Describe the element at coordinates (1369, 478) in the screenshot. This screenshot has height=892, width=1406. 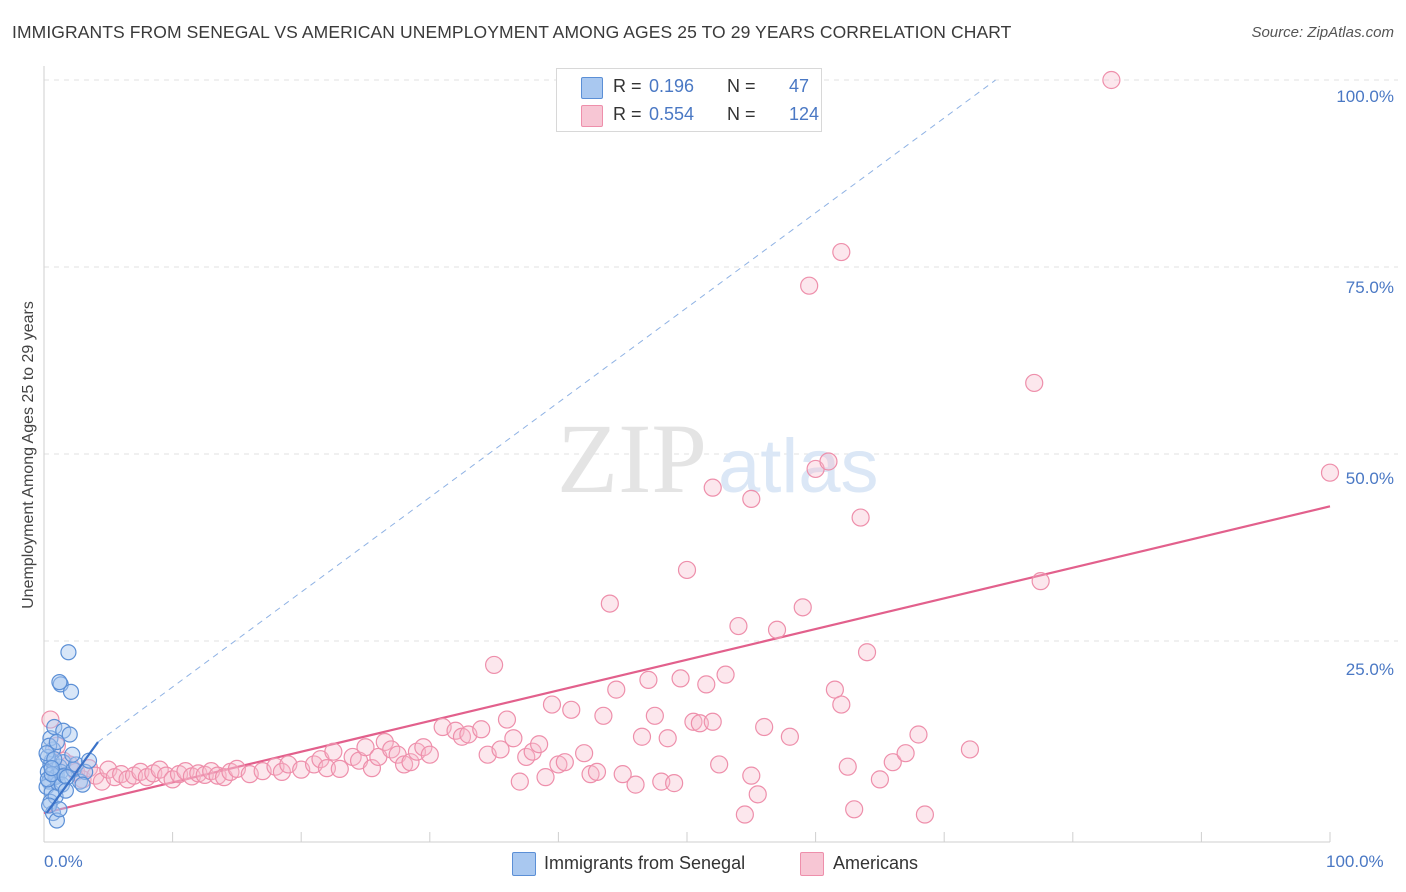
I see `y-tick-50: 50.0%` at that location.